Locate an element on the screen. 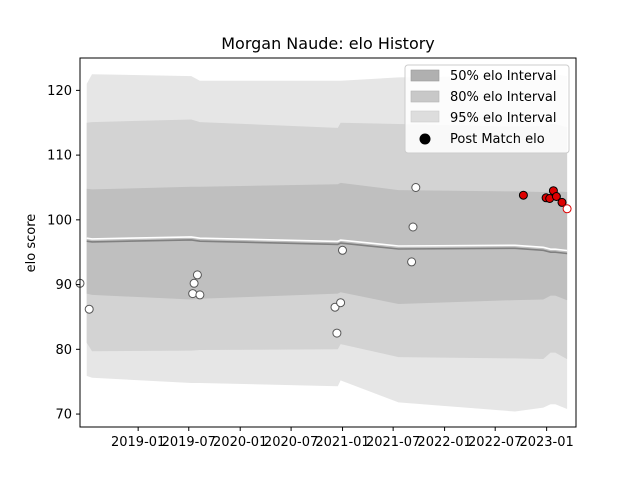  y-axis-label: elo score is located at coordinates (31, 243).